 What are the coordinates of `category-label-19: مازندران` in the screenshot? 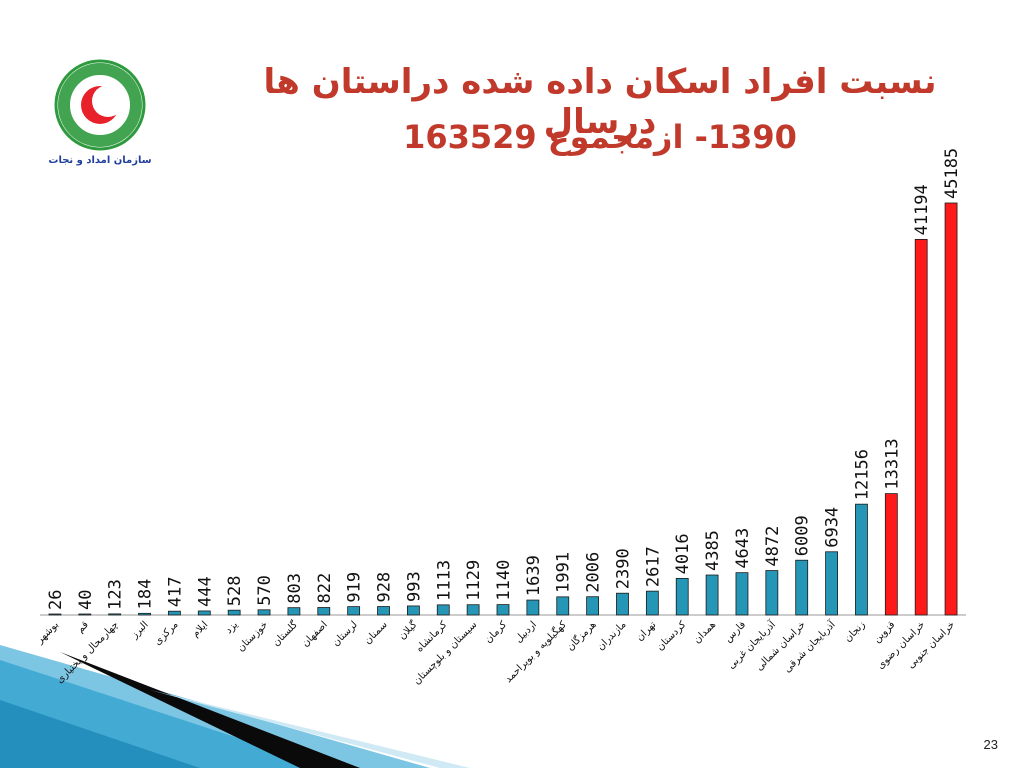 It's located at (611, 635).